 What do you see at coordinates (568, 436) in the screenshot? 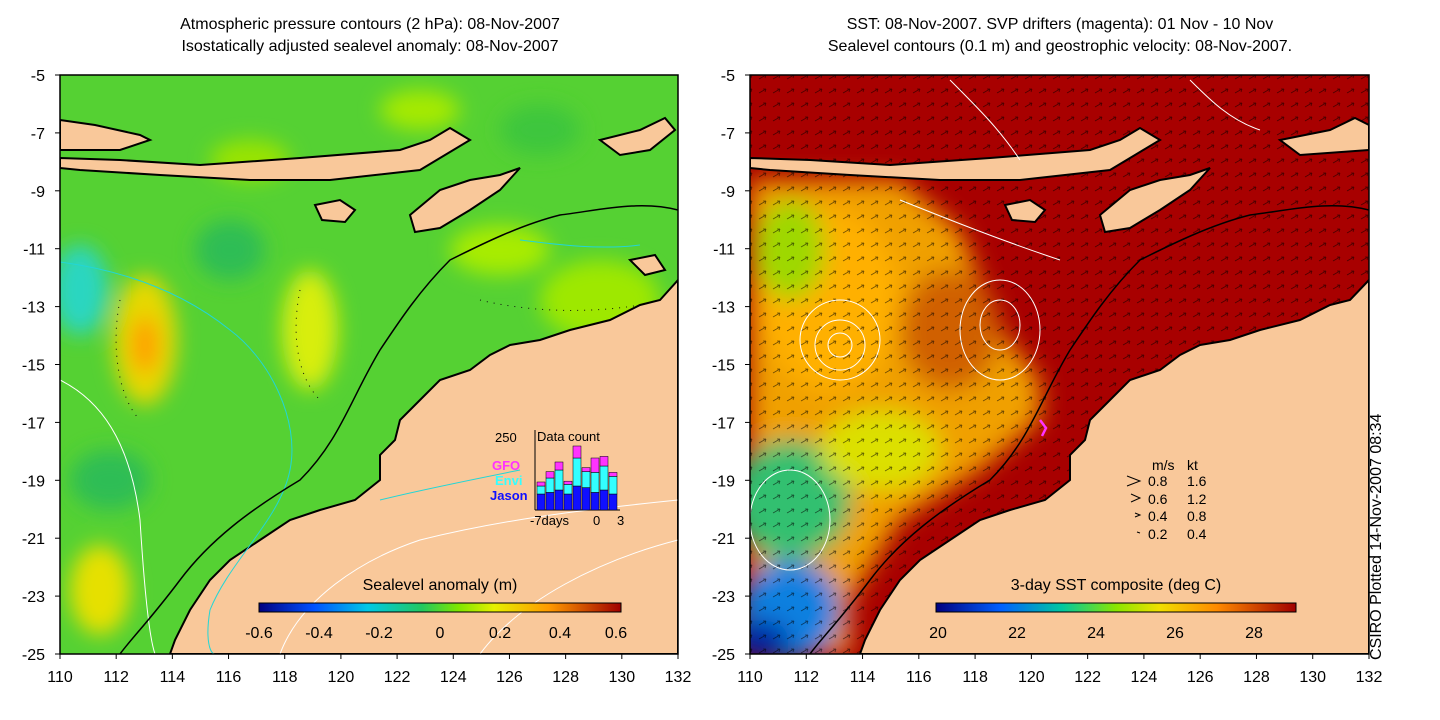
I see `inset-title: Data count` at bounding box center [568, 436].